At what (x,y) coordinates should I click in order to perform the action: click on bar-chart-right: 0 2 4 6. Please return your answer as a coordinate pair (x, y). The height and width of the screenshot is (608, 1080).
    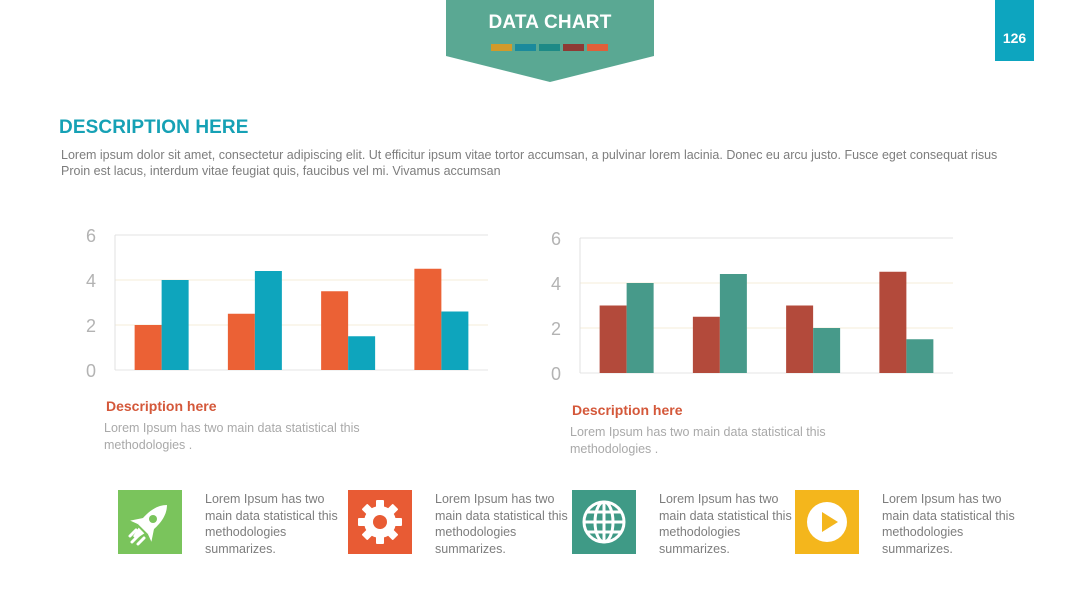
    Looking at the image, I should click on (750, 308).